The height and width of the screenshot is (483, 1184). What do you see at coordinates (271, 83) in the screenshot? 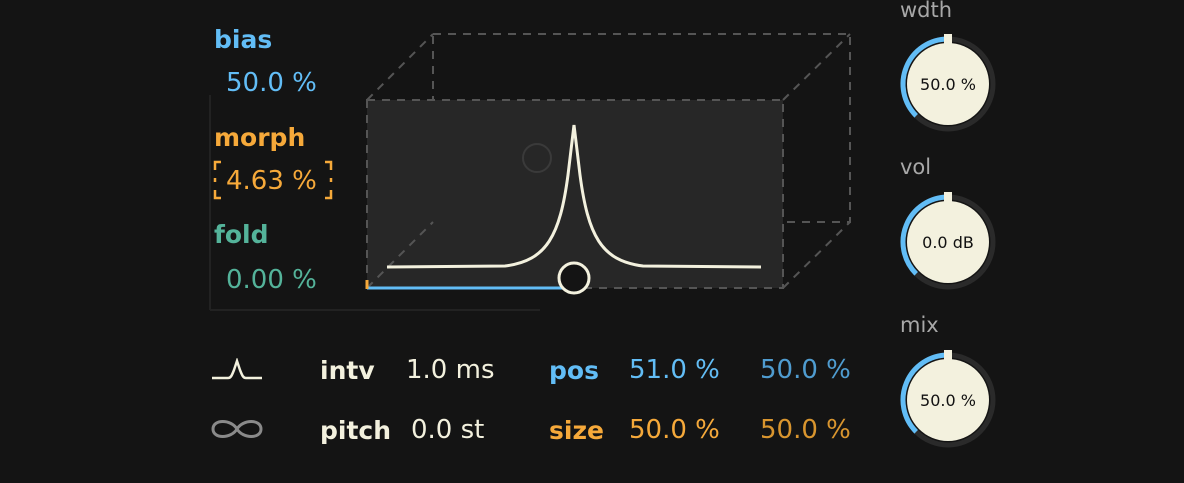
I see `bias-value: 50.0 %` at bounding box center [271, 83].